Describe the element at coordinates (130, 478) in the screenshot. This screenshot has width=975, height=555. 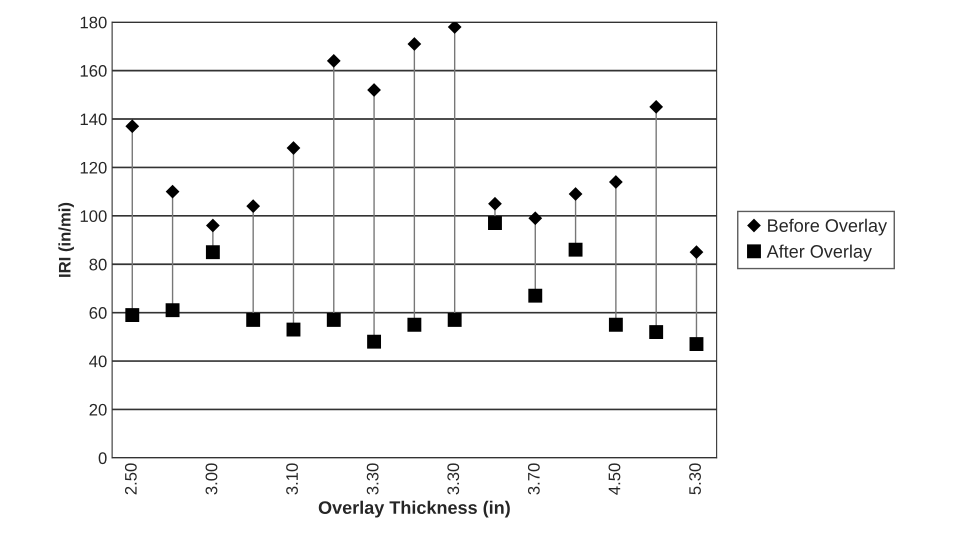
I see `x-tick-label: 2.50` at that location.